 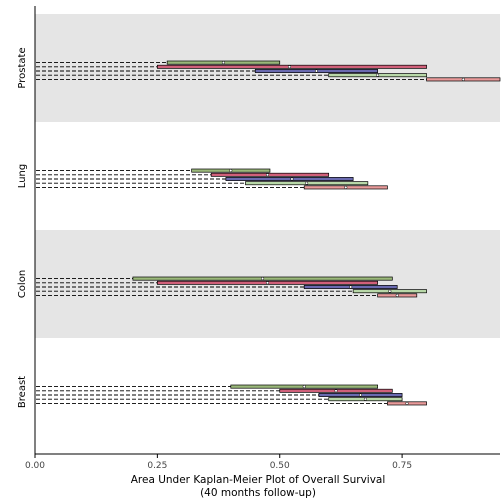 I want to click on x-tick-label: 0.25, so click(x=157, y=466).